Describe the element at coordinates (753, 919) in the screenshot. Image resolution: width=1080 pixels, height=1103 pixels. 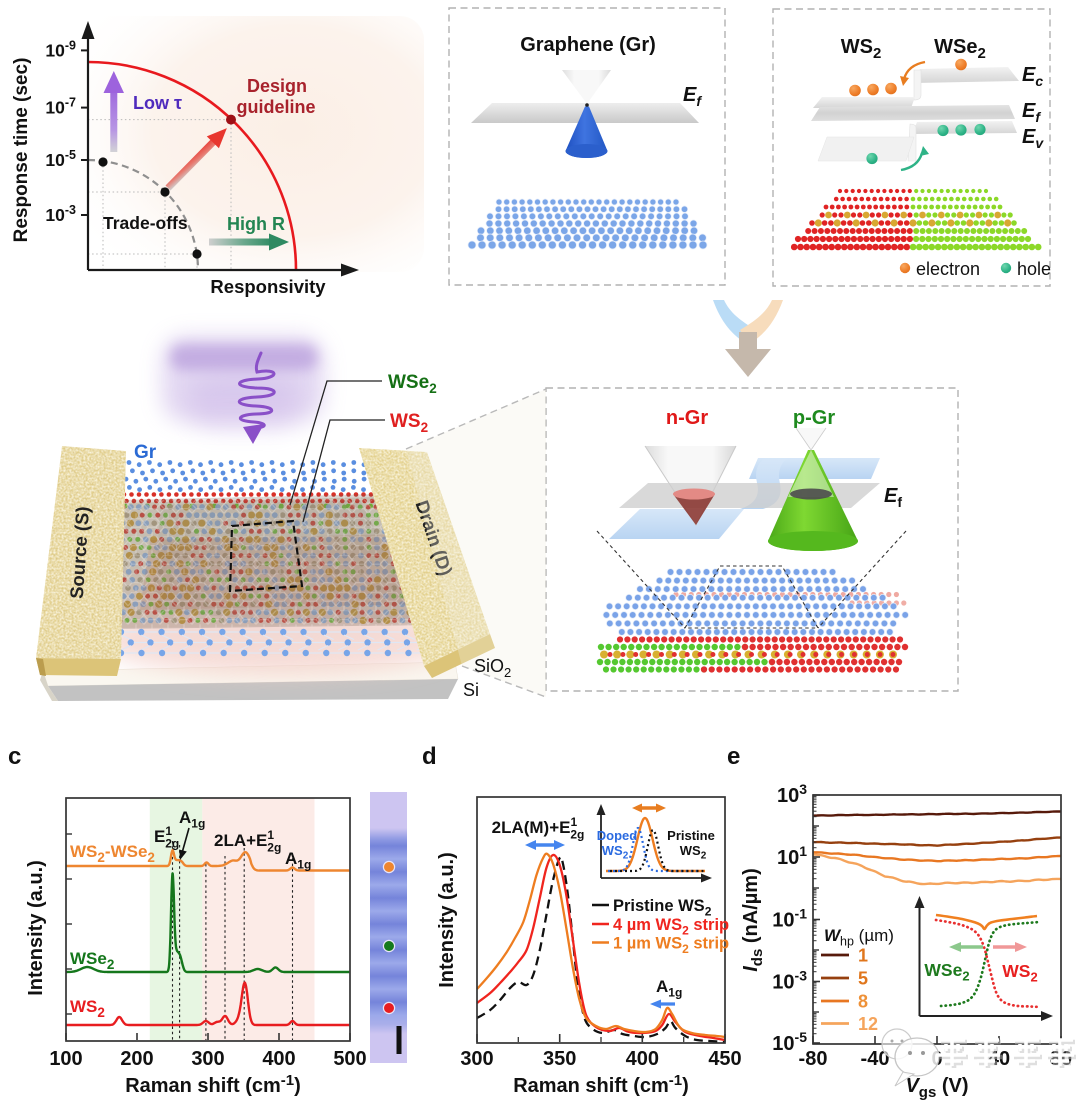
I see `svg-text: Ids (nA/µm)` at that location.